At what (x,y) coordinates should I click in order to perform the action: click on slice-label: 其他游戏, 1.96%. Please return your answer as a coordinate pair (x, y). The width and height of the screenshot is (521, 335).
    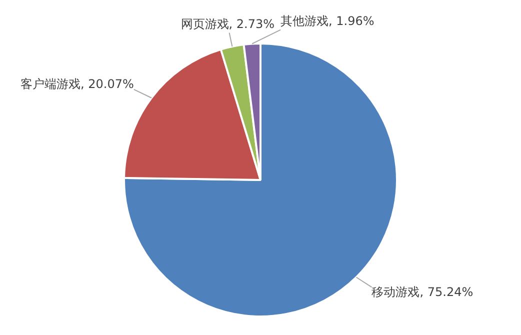
    Looking at the image, I should click on (327, 21).